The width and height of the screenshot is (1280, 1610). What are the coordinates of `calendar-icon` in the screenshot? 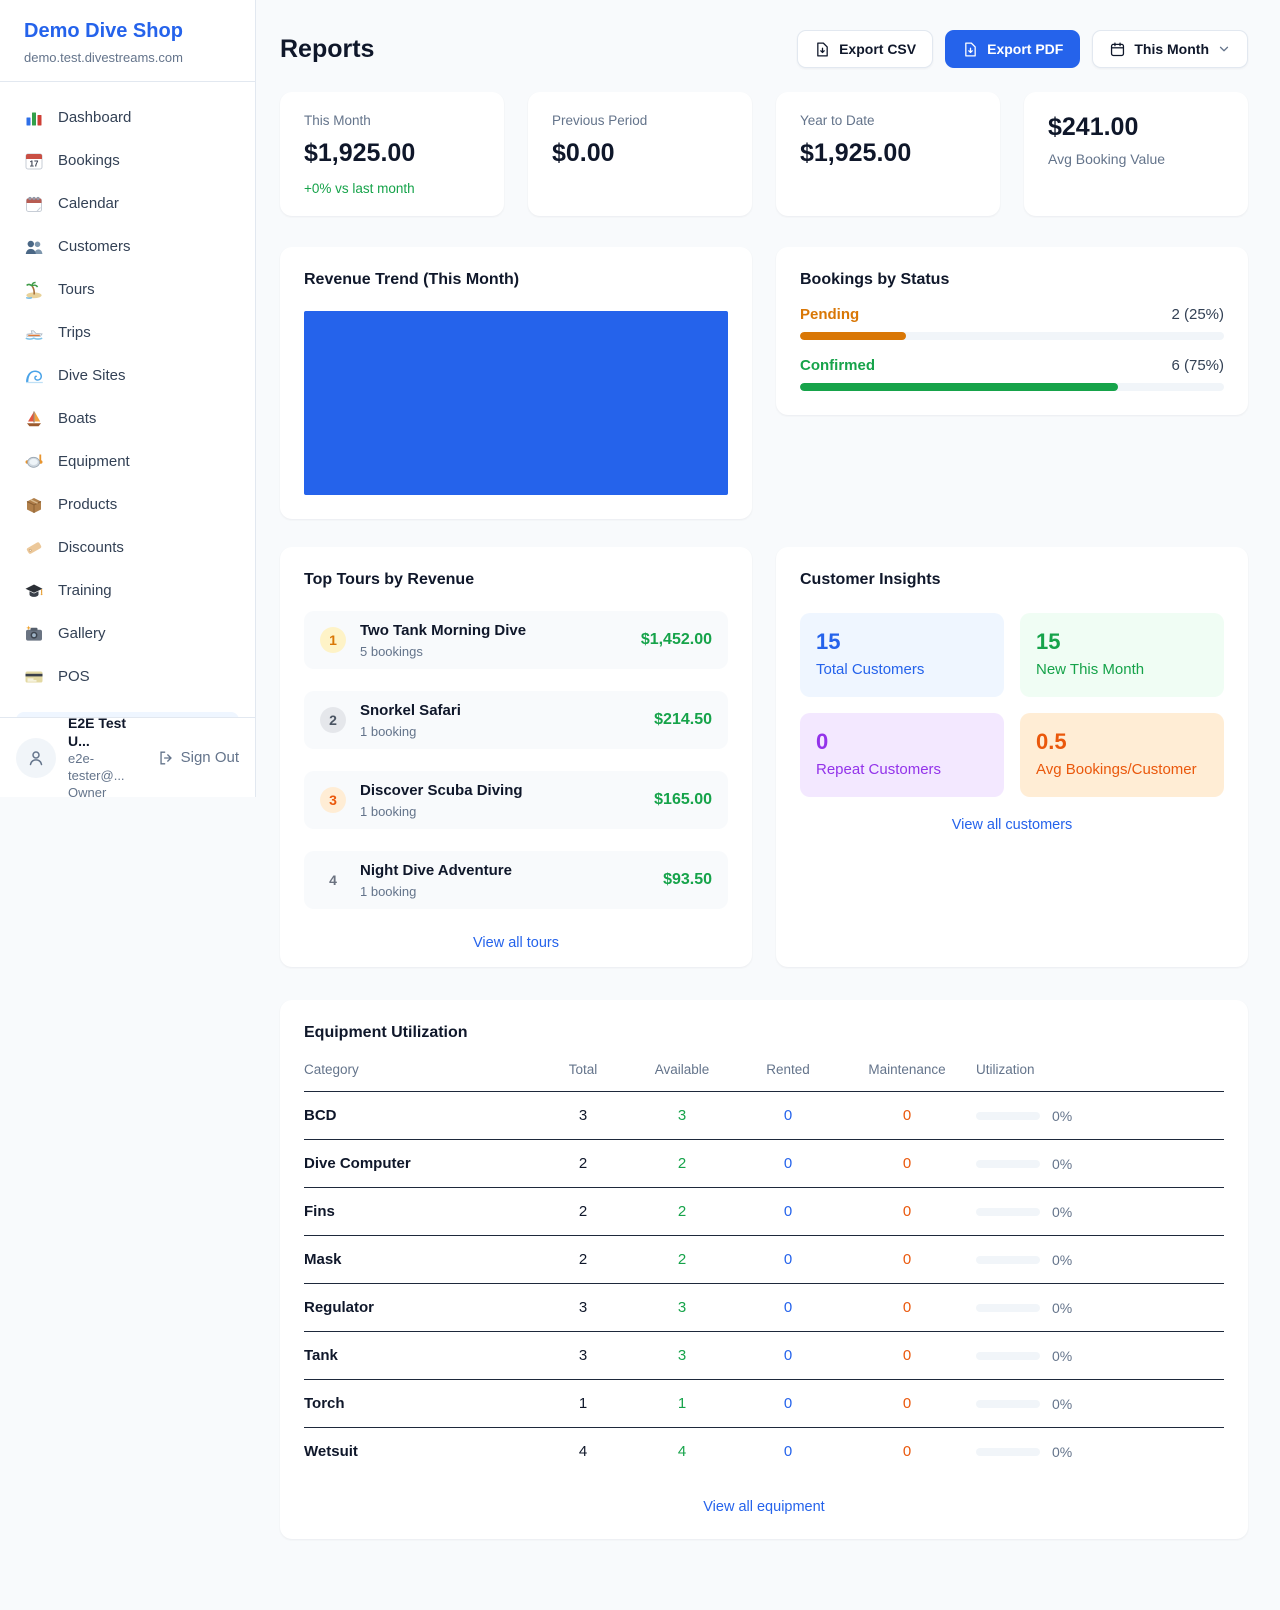 It's located at (34, 204).